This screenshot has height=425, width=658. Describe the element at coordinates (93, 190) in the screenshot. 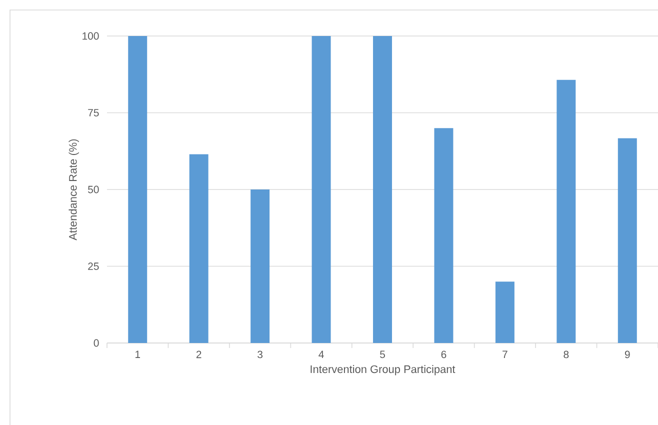

I see `y-tick-label: 50` at that location.